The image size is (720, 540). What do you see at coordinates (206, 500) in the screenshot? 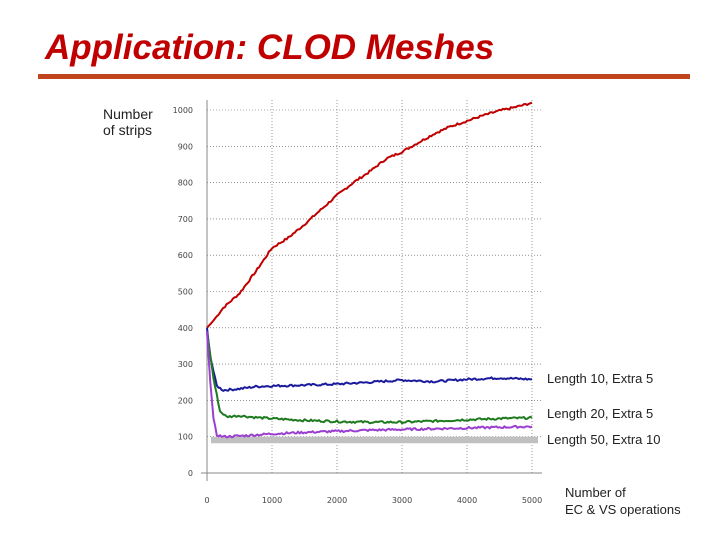
I see `x-tick-label: 0` at bounding box center [206, 500].